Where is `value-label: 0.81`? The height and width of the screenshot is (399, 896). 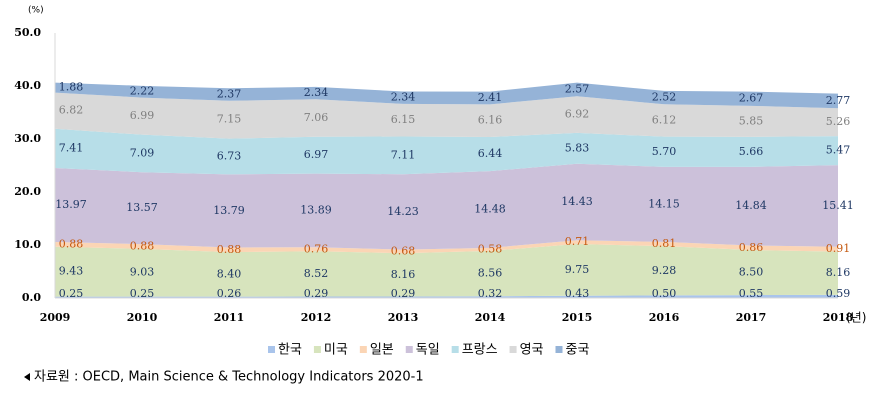 value-label: 0.81 is located at coordinates (664, 243).